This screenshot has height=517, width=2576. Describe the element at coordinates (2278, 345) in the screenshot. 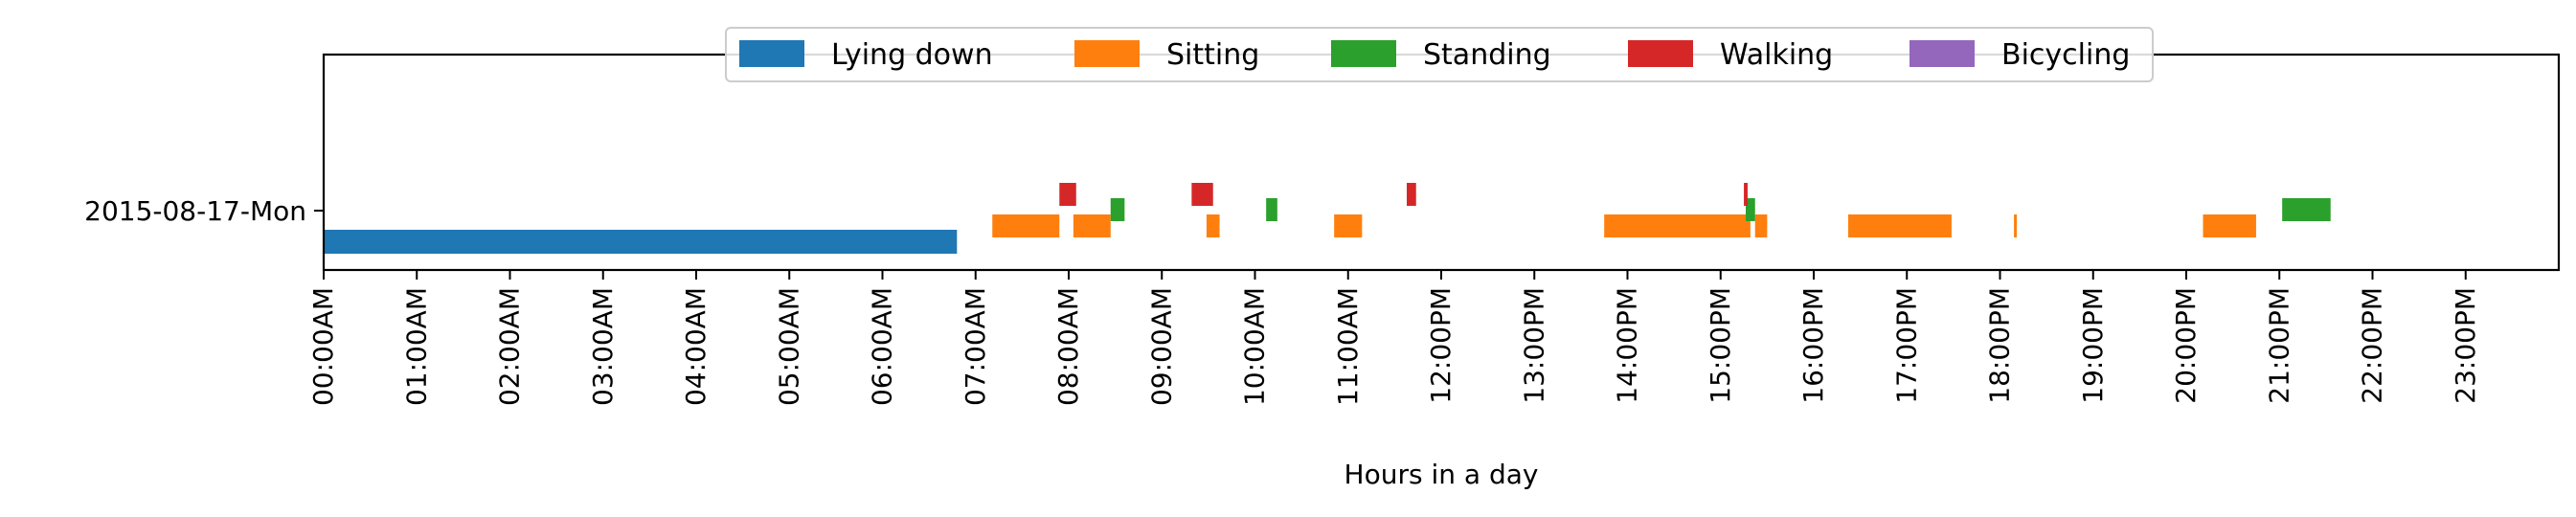

I see `x-tick-label: 21:00PM` at that location.